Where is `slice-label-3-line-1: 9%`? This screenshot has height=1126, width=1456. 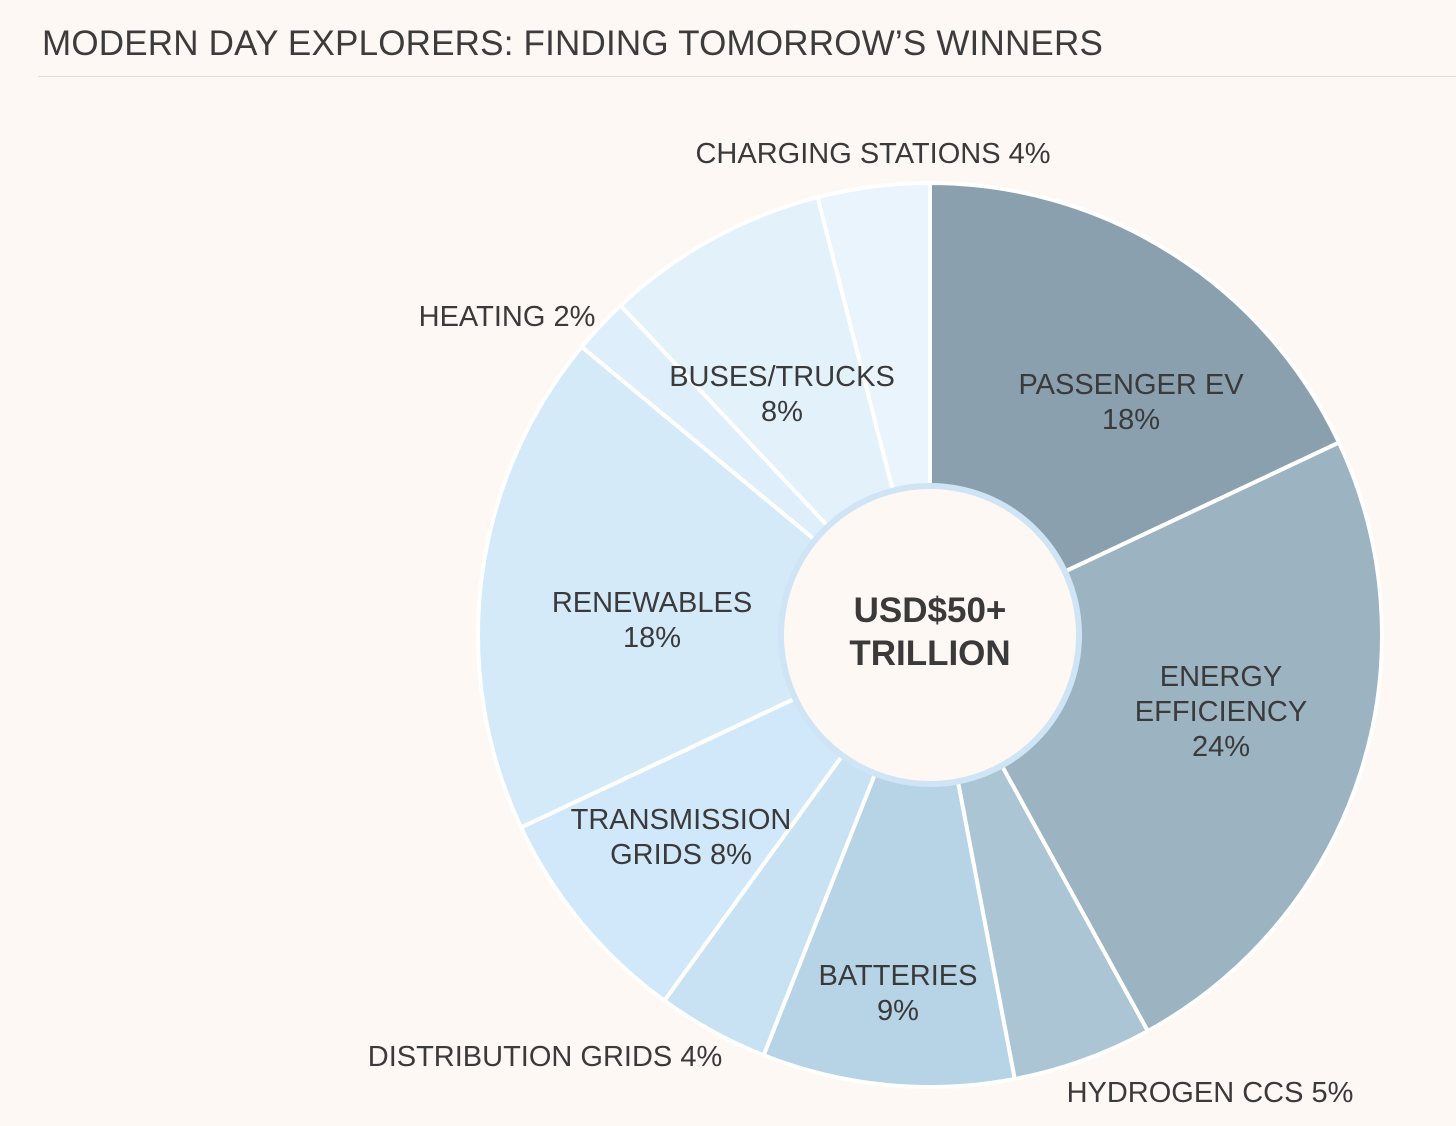 slice-label-3-line-1: 9% is located at coordinates (898, 1011).